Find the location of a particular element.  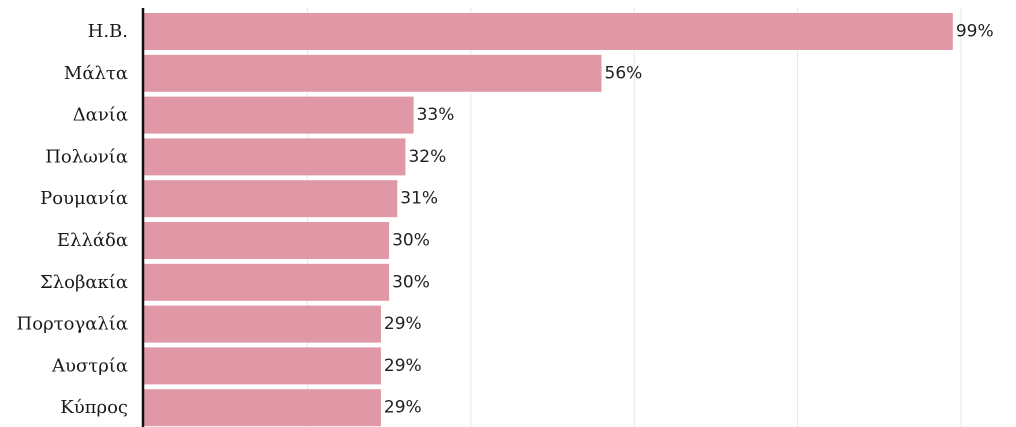

value-label: 33% is located at coordinates (436, 115).